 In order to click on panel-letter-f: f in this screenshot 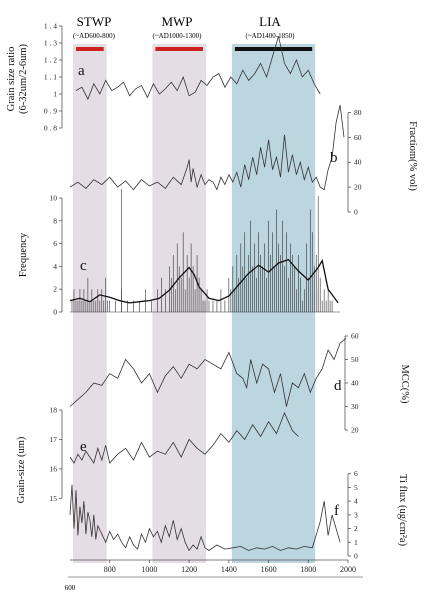, I will do `click(336, 511)`.